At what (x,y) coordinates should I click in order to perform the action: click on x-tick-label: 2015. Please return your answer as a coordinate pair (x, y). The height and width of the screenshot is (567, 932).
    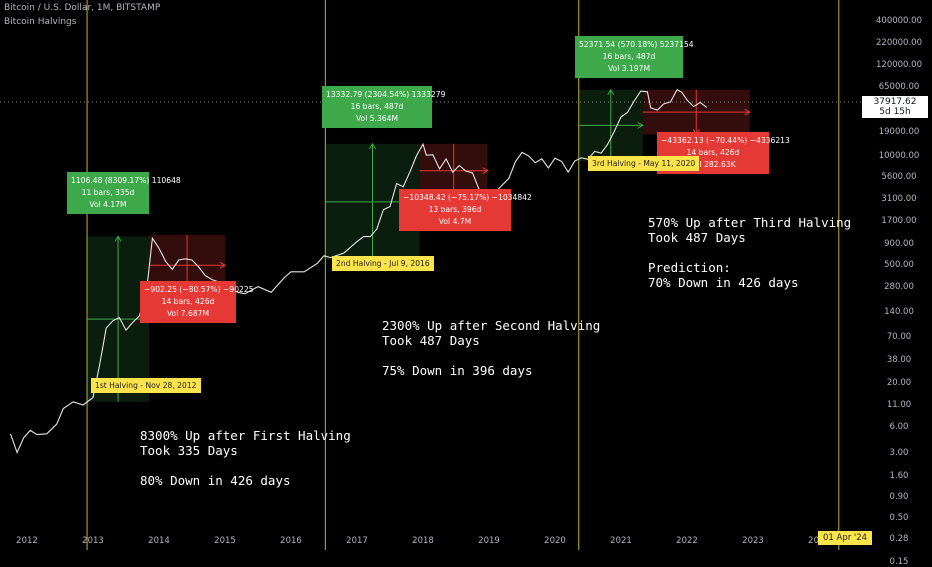
    Looking at the image, I should click on (225, 541).